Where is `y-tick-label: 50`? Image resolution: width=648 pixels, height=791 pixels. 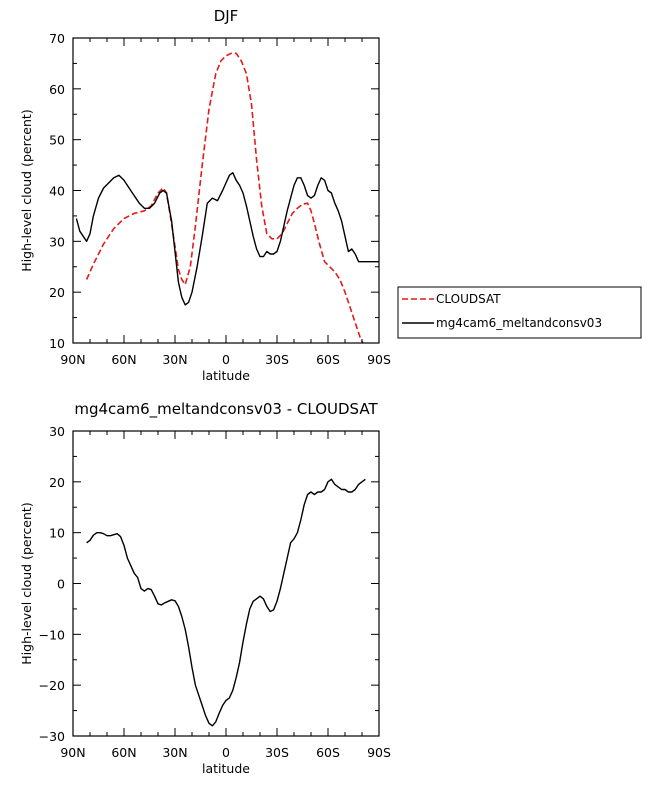 y-tick-label: 50 is located at coordinates (57, 140).